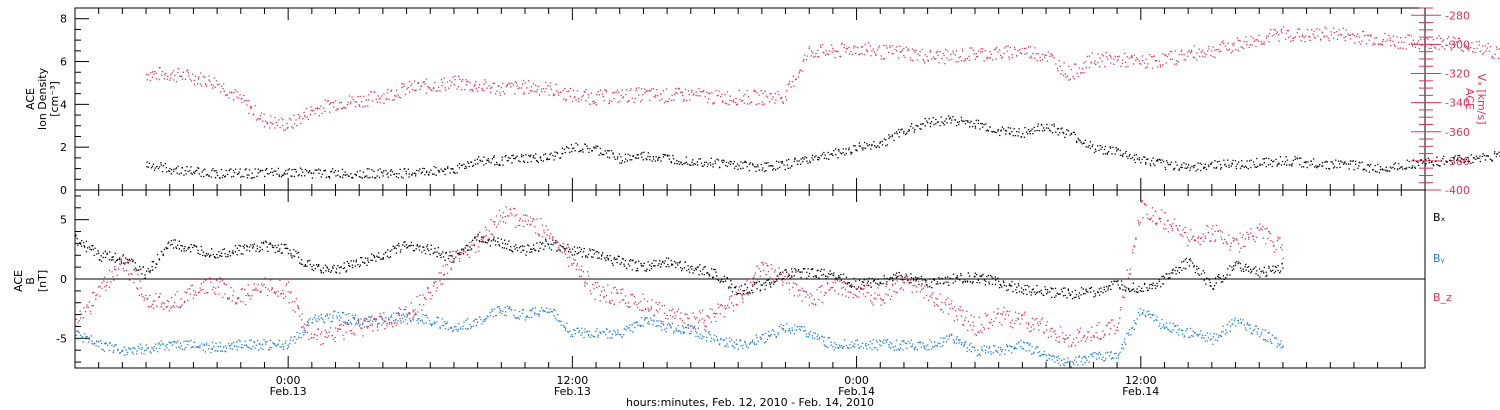 The height and width of the screenshot is (410, 1500). I want to click on bottom-left-tick-label: -5, so click(61, 338).